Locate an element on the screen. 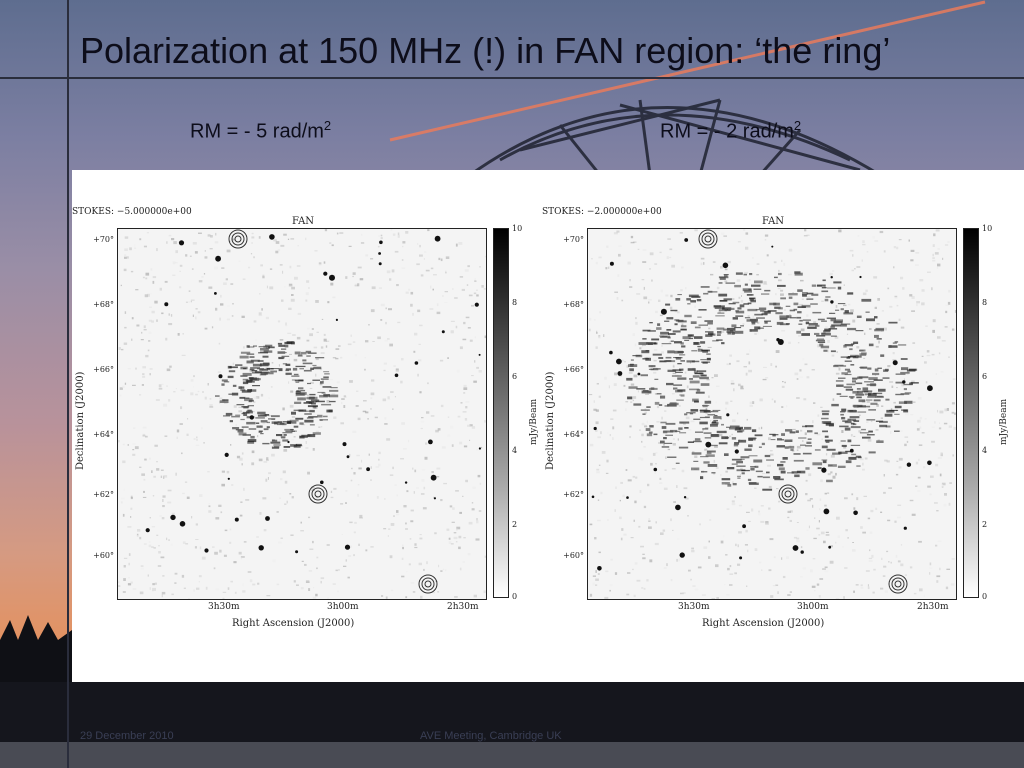 The image size is (1024, 768). rm-label-right: RM = - 2 rad/m2 is located at coordinates (731, 130).